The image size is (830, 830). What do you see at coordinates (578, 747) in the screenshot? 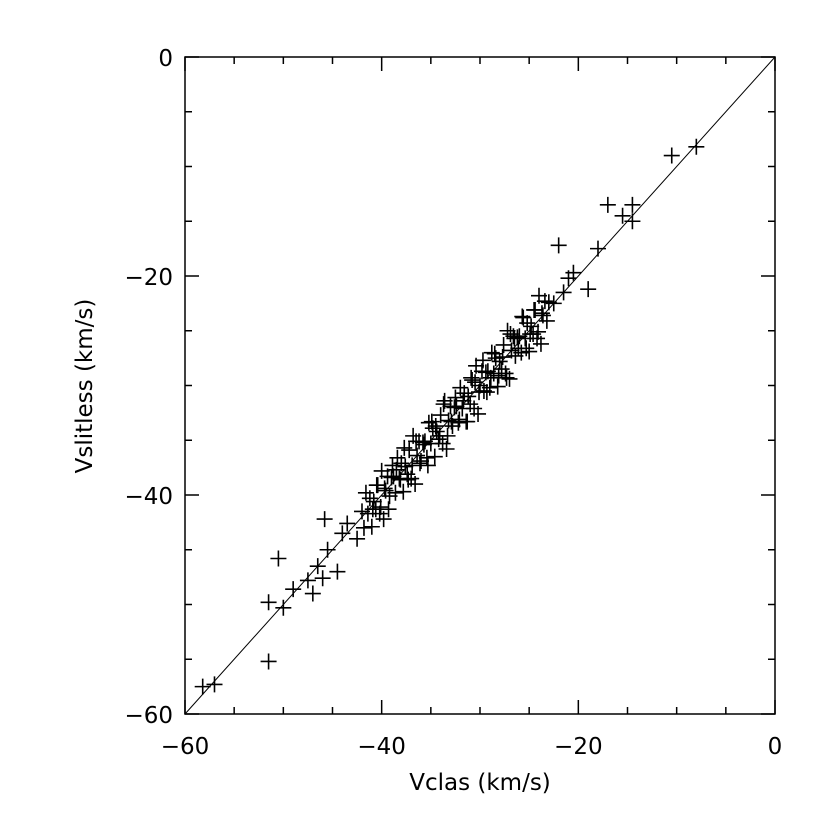
I see `x-tick-label: −20` at bounding box center [578, 747].